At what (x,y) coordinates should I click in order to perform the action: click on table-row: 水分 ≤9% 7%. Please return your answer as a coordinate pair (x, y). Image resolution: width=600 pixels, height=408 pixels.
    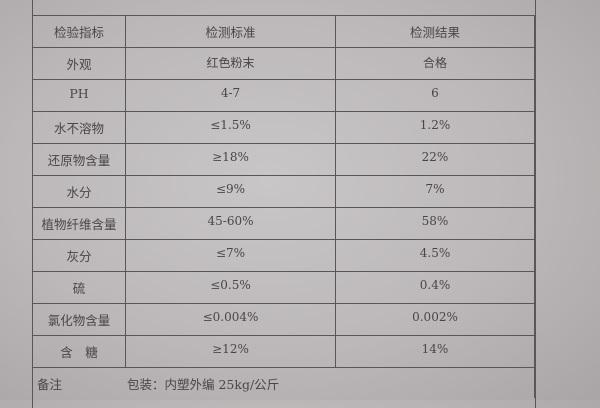
    Looking at the image, I should click on (283, 191).